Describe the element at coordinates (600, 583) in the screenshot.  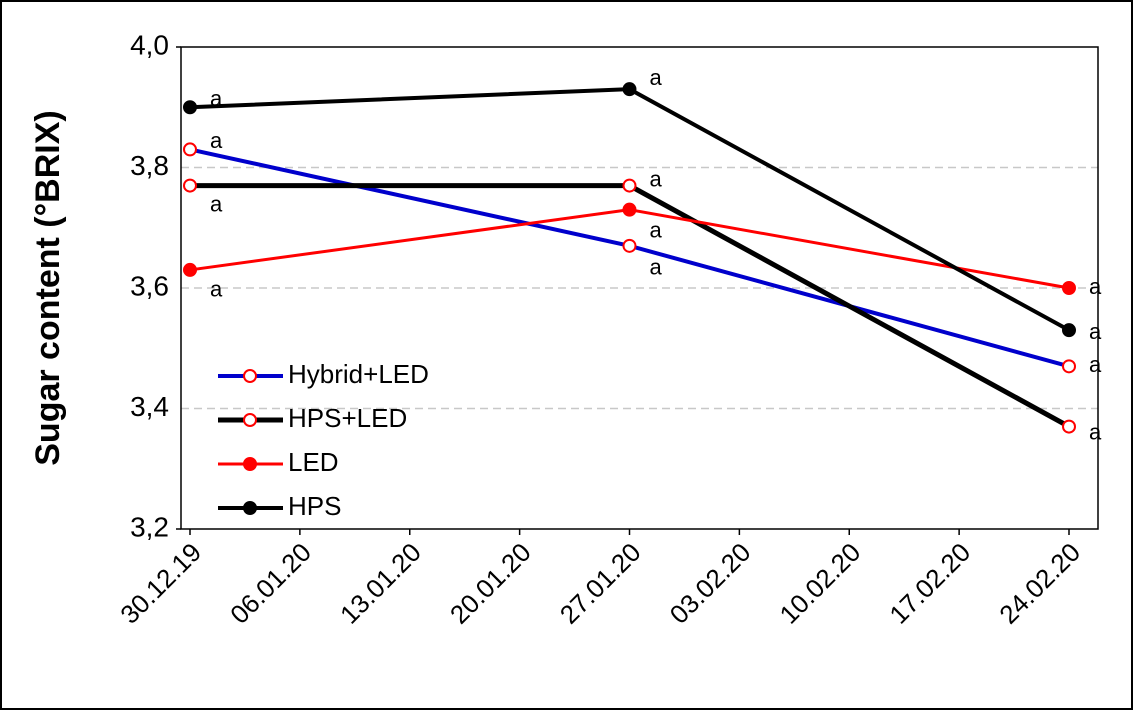
I see `x-tick-label: 27.01.20` at that location.